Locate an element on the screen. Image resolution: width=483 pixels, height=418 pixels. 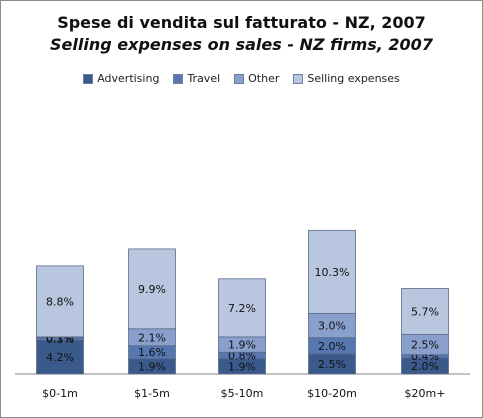
data-label-advertising--5-10m: 1.9% is located at coordinates (242, 366).